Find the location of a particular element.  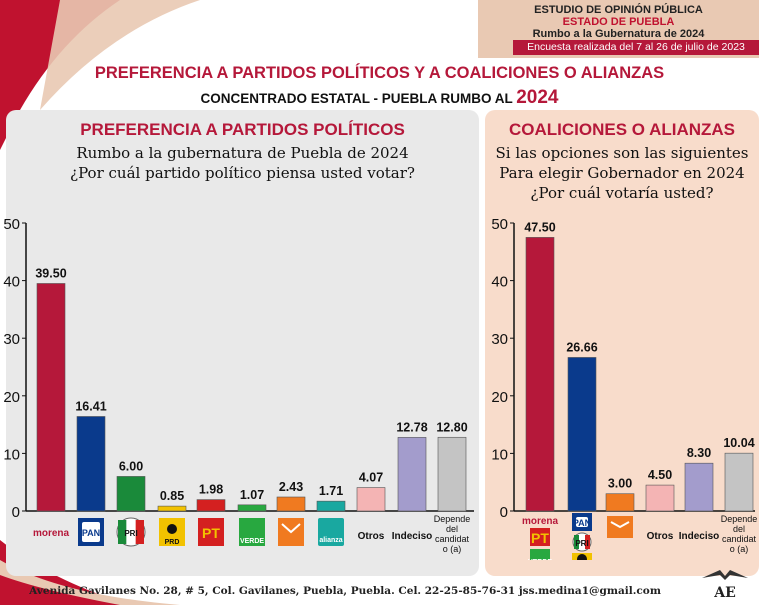

data-label: 12.80 is located at coordinates (451, 427).